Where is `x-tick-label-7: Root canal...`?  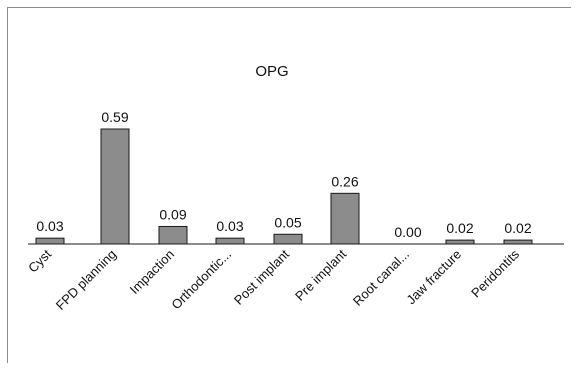
x-tick-label-7: Root canal... is located at coordinates (381, 278).